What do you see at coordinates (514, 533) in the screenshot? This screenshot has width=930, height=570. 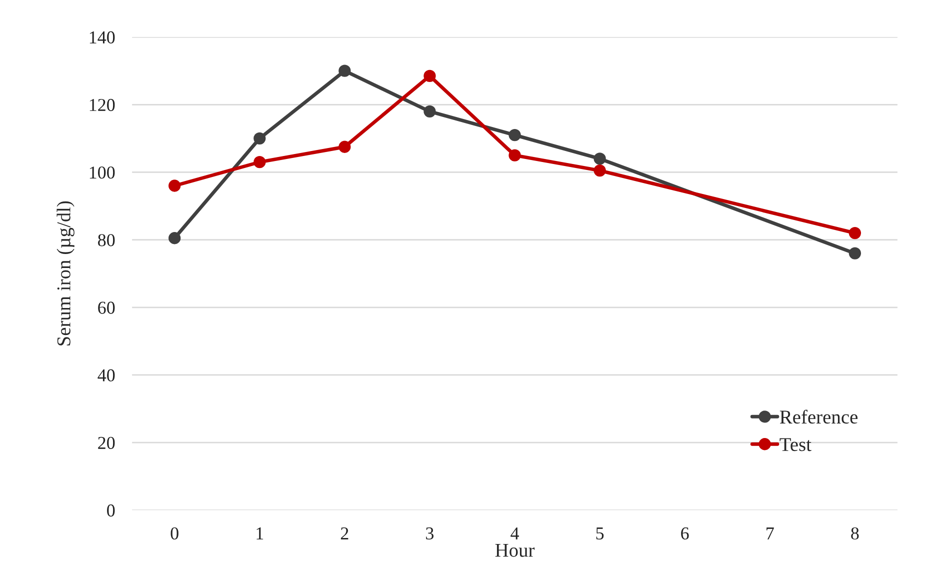 I see `x-tick-label: 4` at bounding box center [514, 533].